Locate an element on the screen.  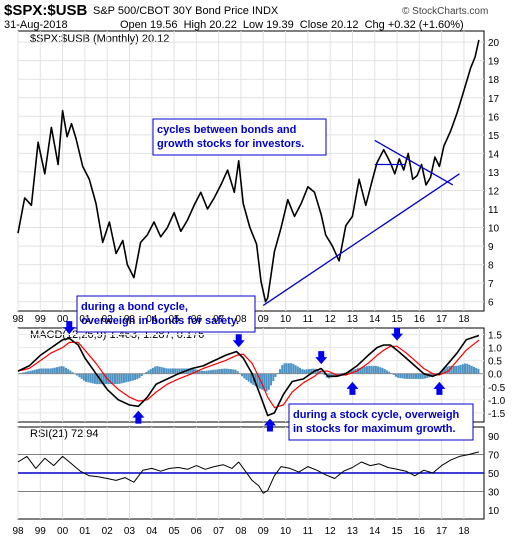
annotation-bond-cycle-line: overweigh in bonds for safety. is located at coordinates (160, 321).